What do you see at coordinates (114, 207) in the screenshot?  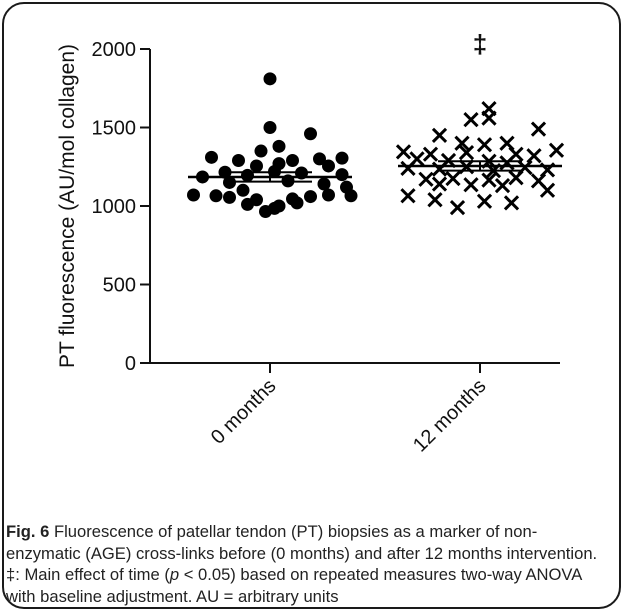 I see `y-tick-label: 1000` at bounding box center [114, 207].